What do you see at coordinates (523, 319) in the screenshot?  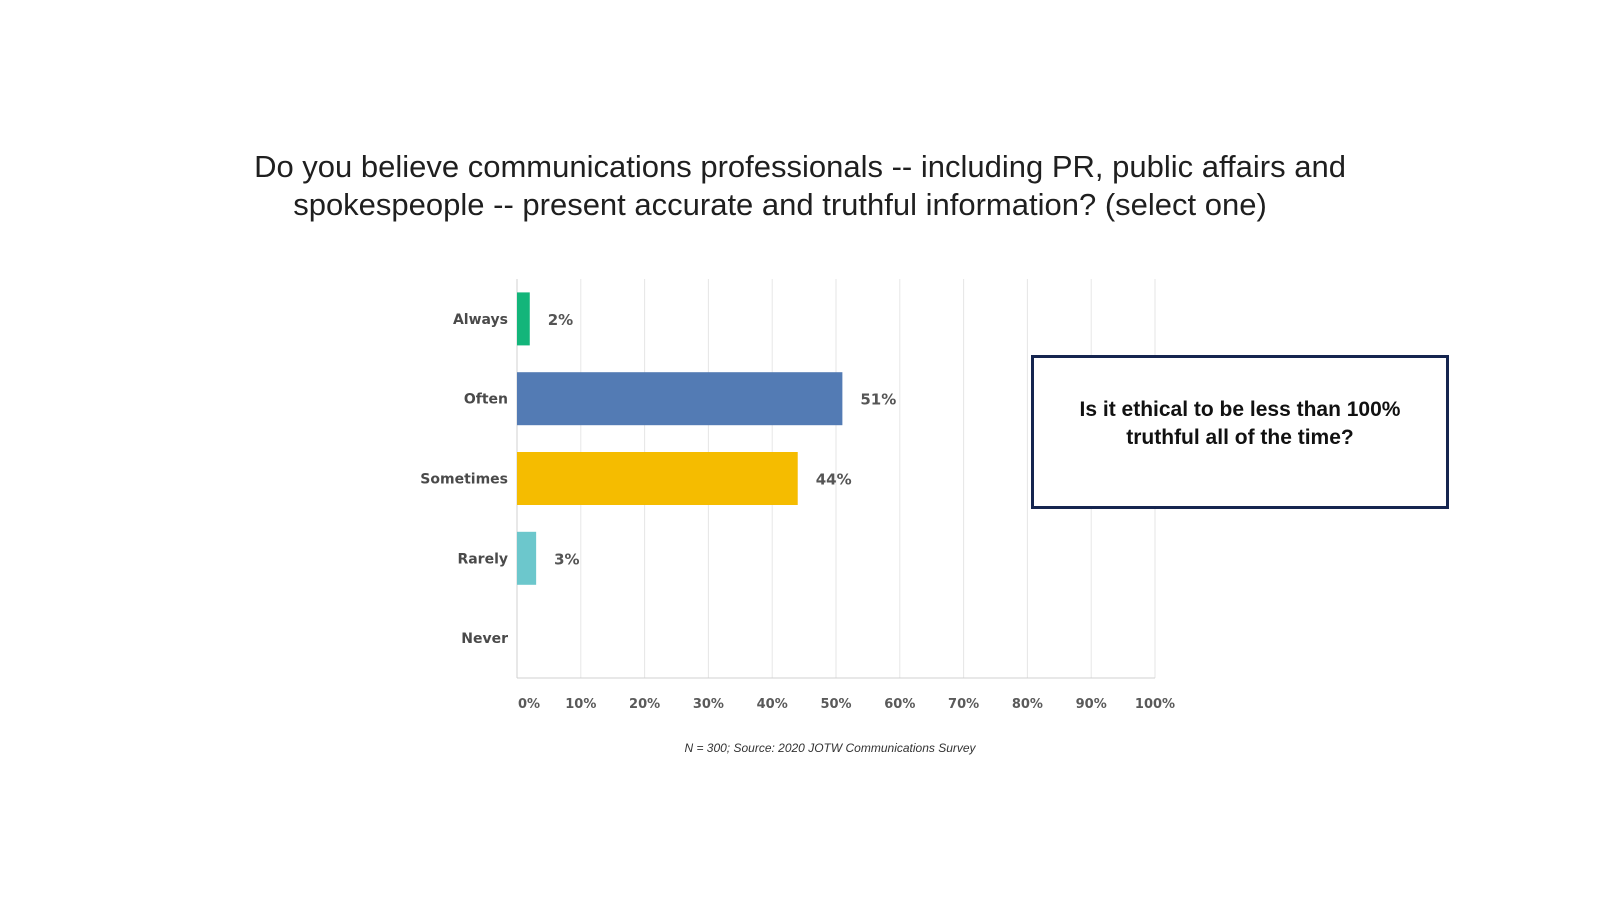 I see `bar-always` at bounding box center [523, 319].